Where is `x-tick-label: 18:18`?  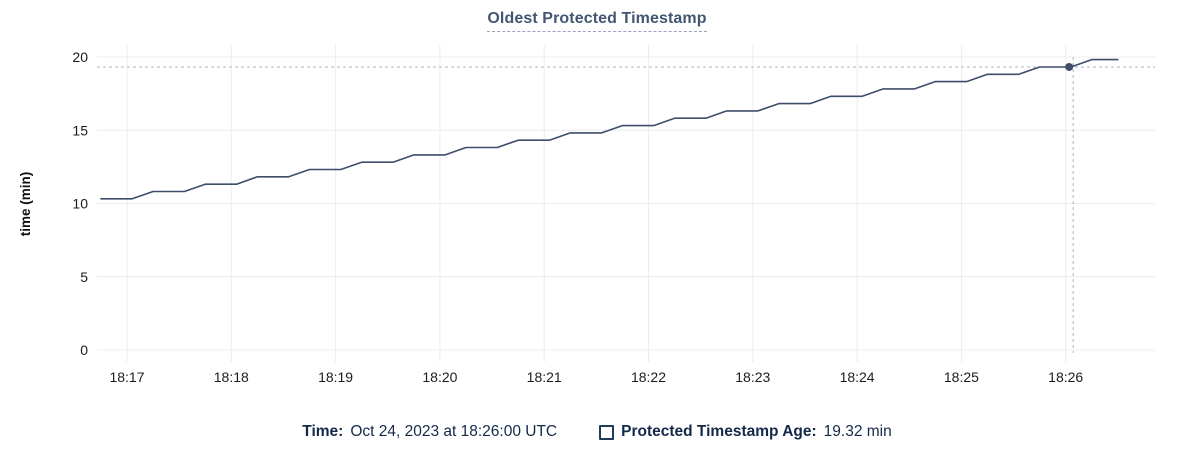 x-tick-label: 18:18 is located at coordinates (231, 377).